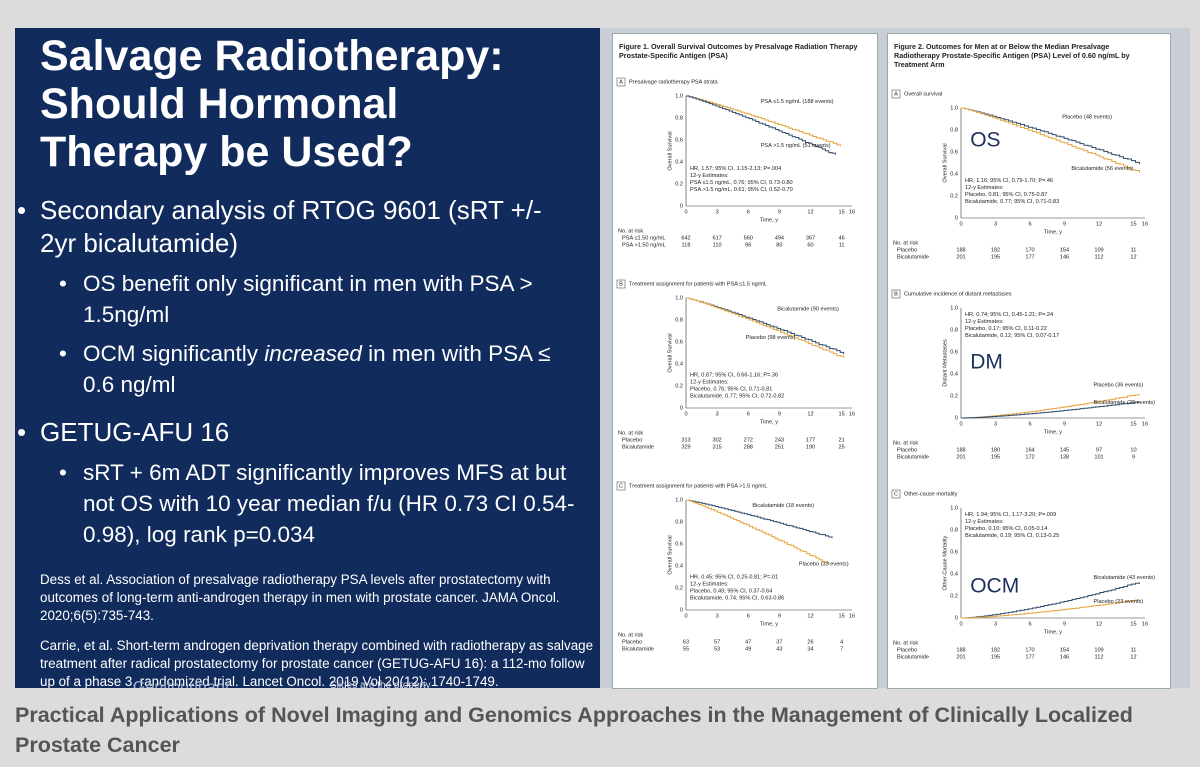 The height and width of the screenshot is (767, 1200). What do you see at coordinates (1029, 457) in the screenshot?
I see `at-risk-value: 172` at bounding box center [1029, 457].